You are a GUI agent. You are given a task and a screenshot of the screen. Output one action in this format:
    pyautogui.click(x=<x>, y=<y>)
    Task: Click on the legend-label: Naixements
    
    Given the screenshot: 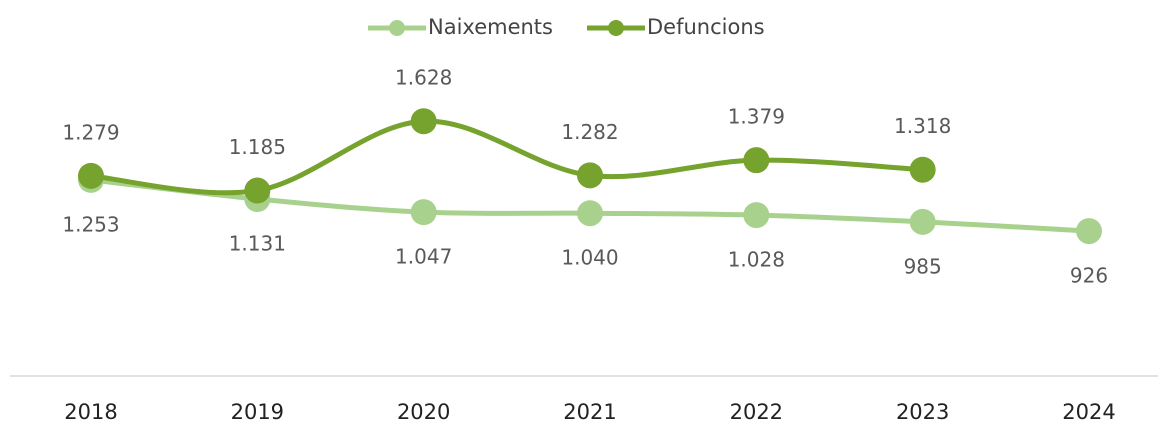 What is the action you would take?
    pyautogui.click(x=490, y=27)
    